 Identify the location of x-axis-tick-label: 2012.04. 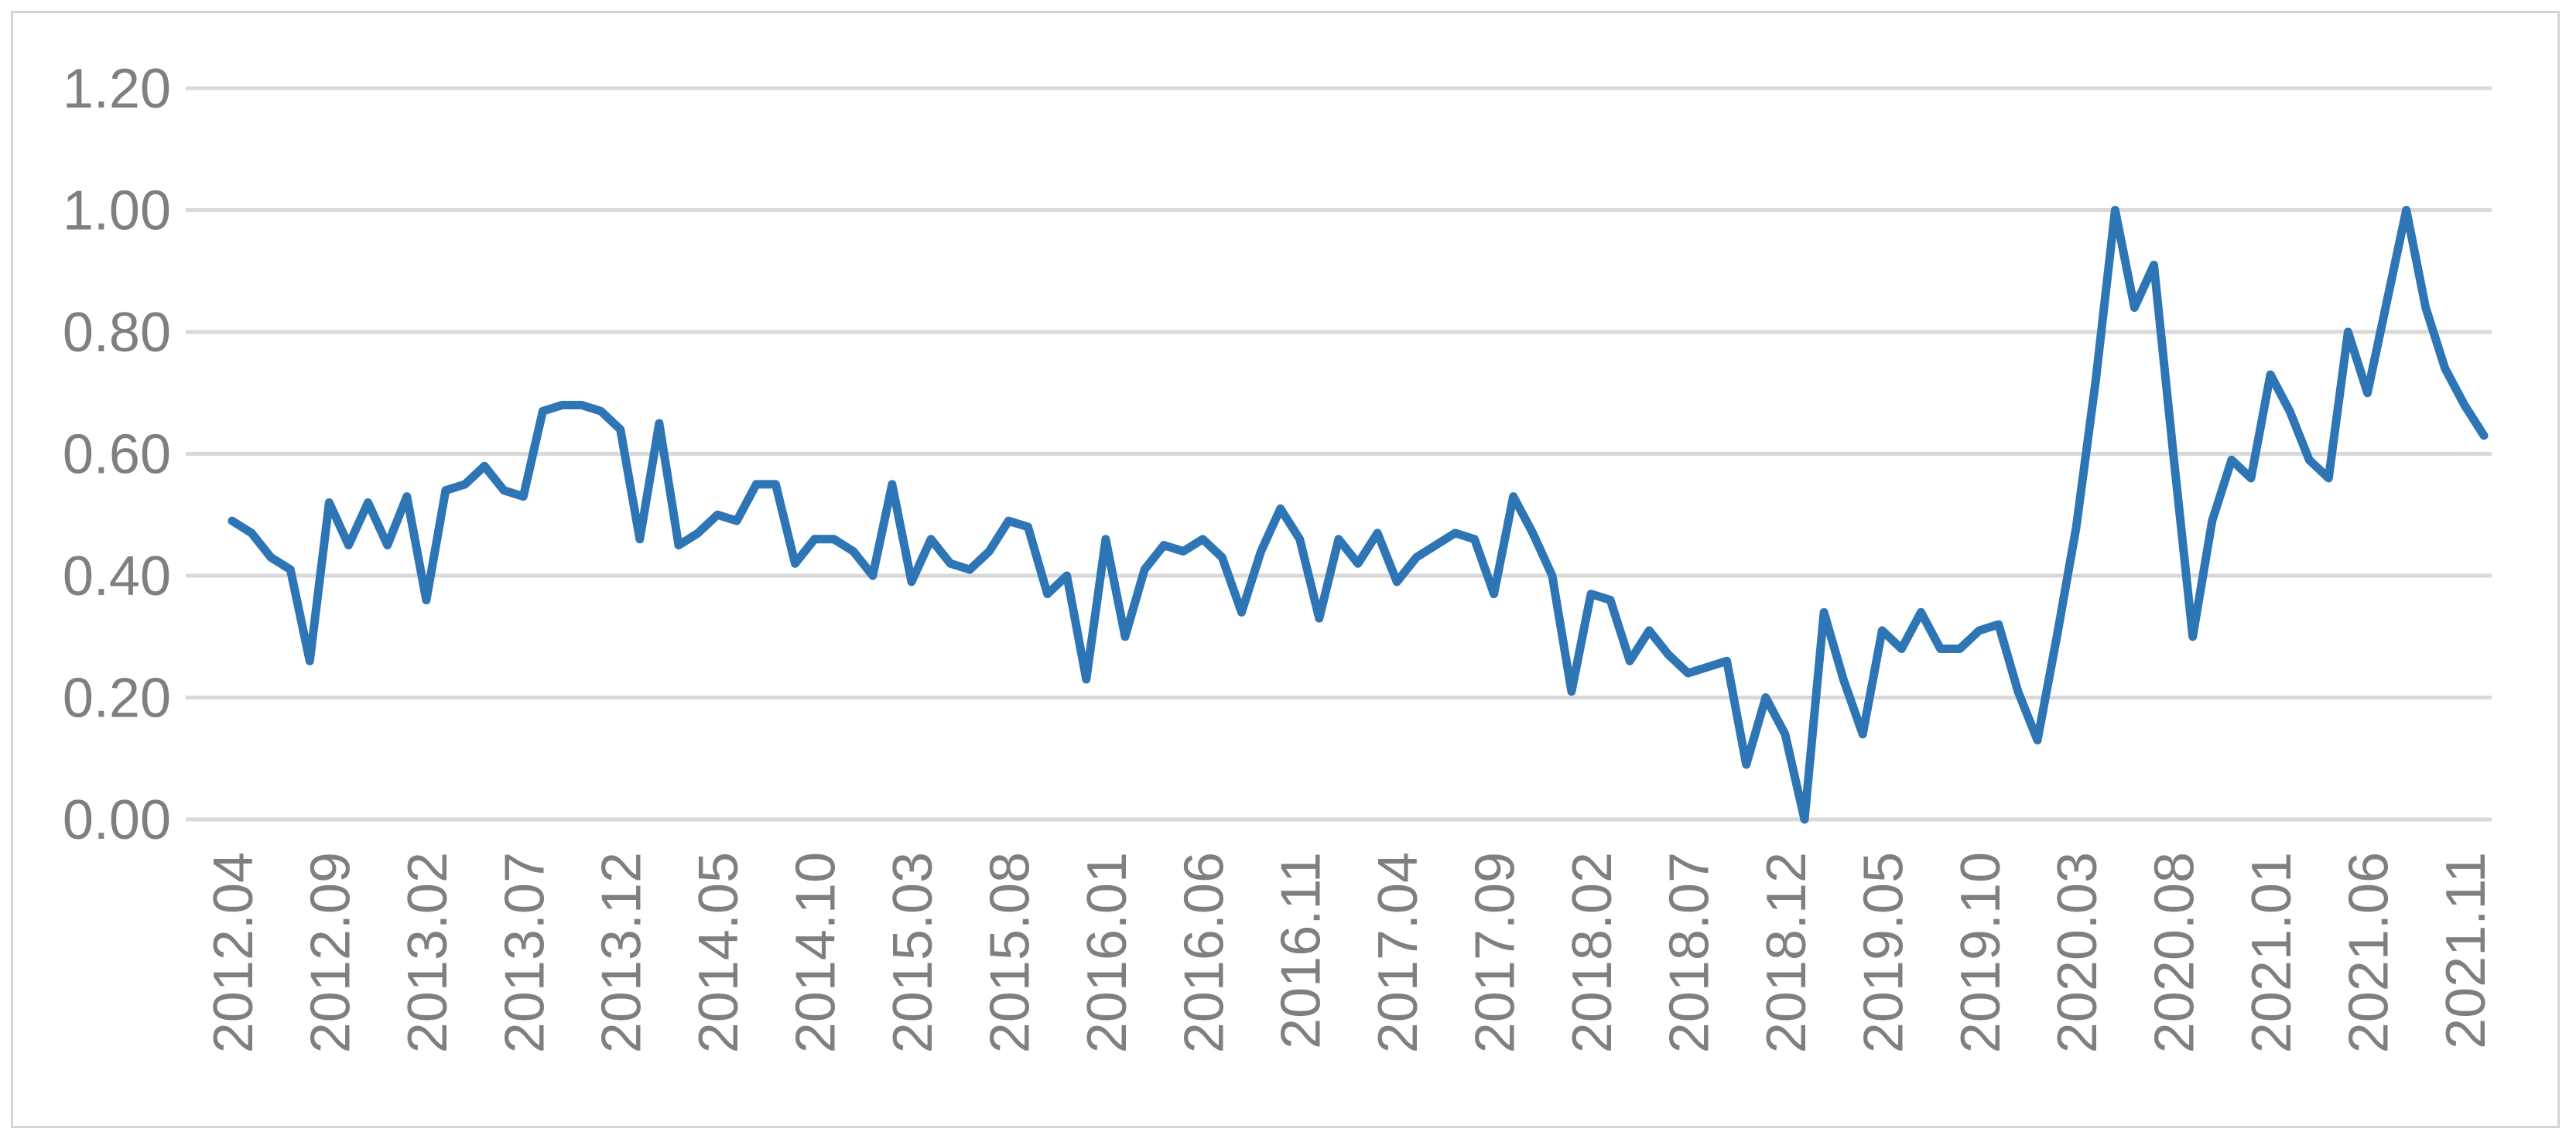
(234, 952).